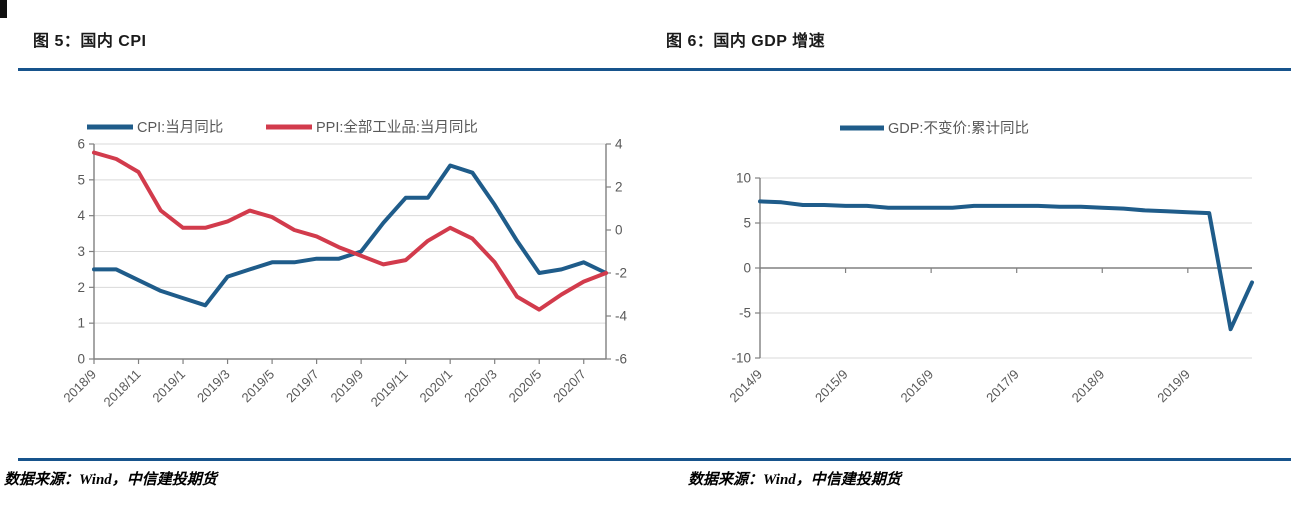 Image resolution: width=1291 pixels, height=513 pixels. What do you see at coordinates (1006, 265) in the screenshot?
I see `gdp-chart-series-line` at bounding box center [1006, 265].